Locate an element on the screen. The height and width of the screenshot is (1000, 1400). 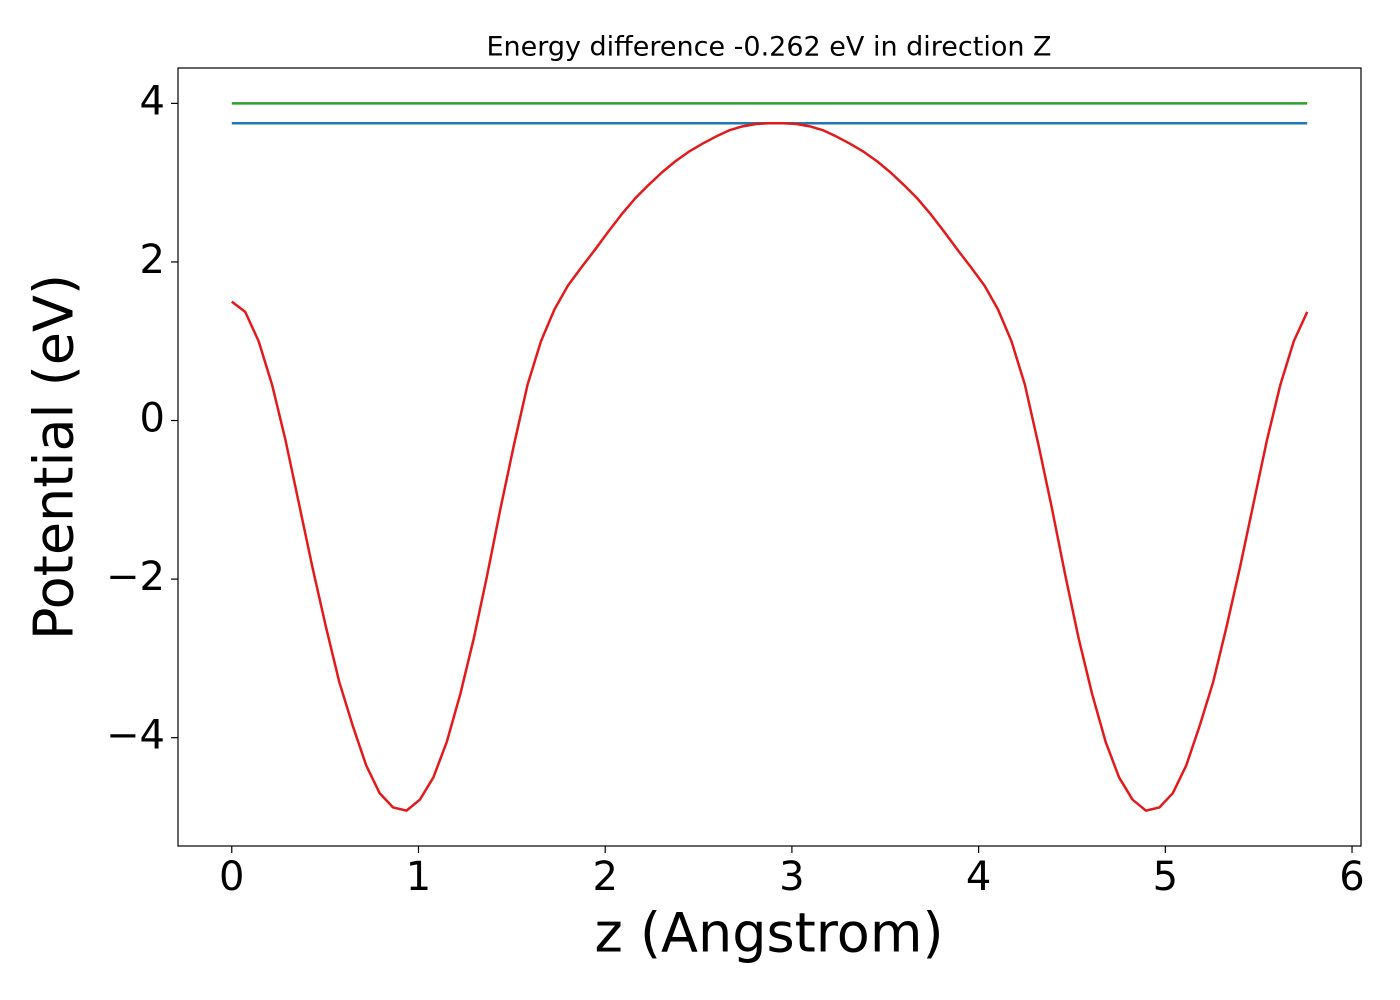
x-tick-label: 6 is located at coordinates (1351, 877).